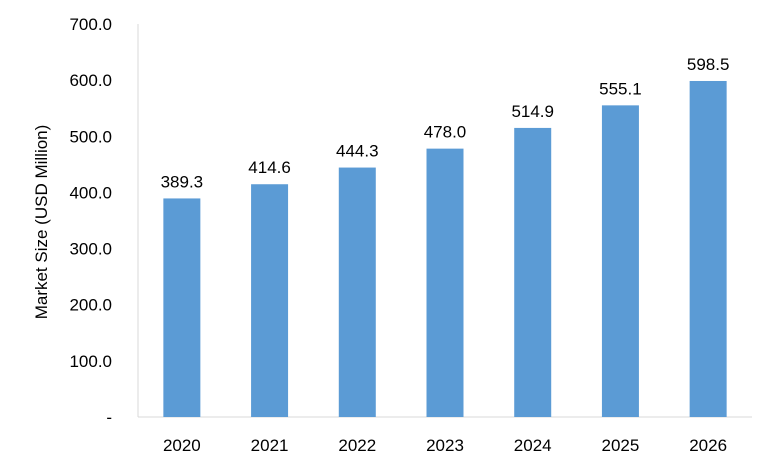 The image size is (780, 471). What do you see at coordinates (90, 305) in the screenshot?
I see `y-tick-label: 200.0` at bounding box center [90, 305].